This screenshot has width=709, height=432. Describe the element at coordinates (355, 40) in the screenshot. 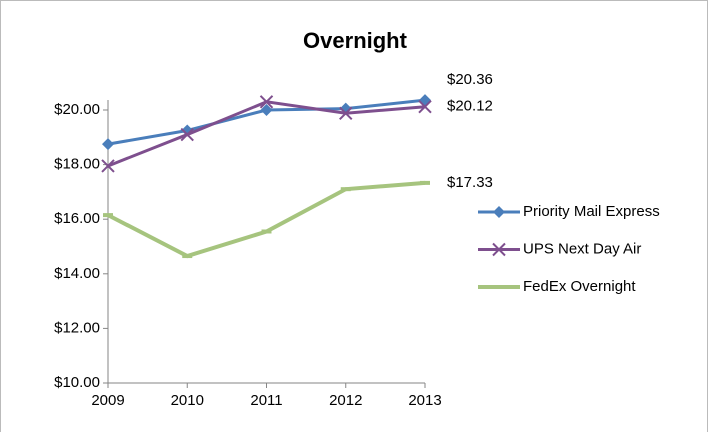

I see `chart-title: Overnight` at that location.